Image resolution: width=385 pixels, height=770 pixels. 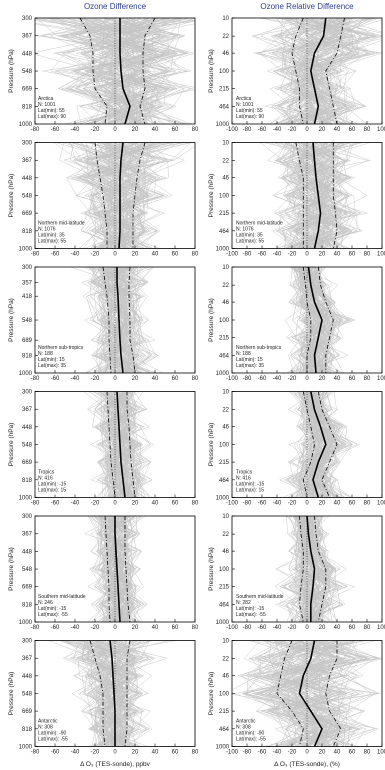 What do you see at coordinates (27, 428) in the screenshot?
I see `y-tick-label: 448` at bounding box center [27, 428].